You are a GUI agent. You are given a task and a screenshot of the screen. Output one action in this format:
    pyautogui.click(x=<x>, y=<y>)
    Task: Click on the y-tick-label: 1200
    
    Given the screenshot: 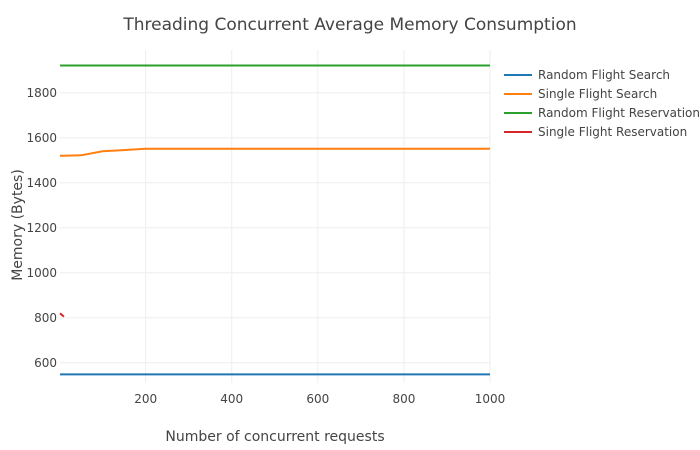 What is the action you would take?
    pyautogui.click(x=41, y=228)
    